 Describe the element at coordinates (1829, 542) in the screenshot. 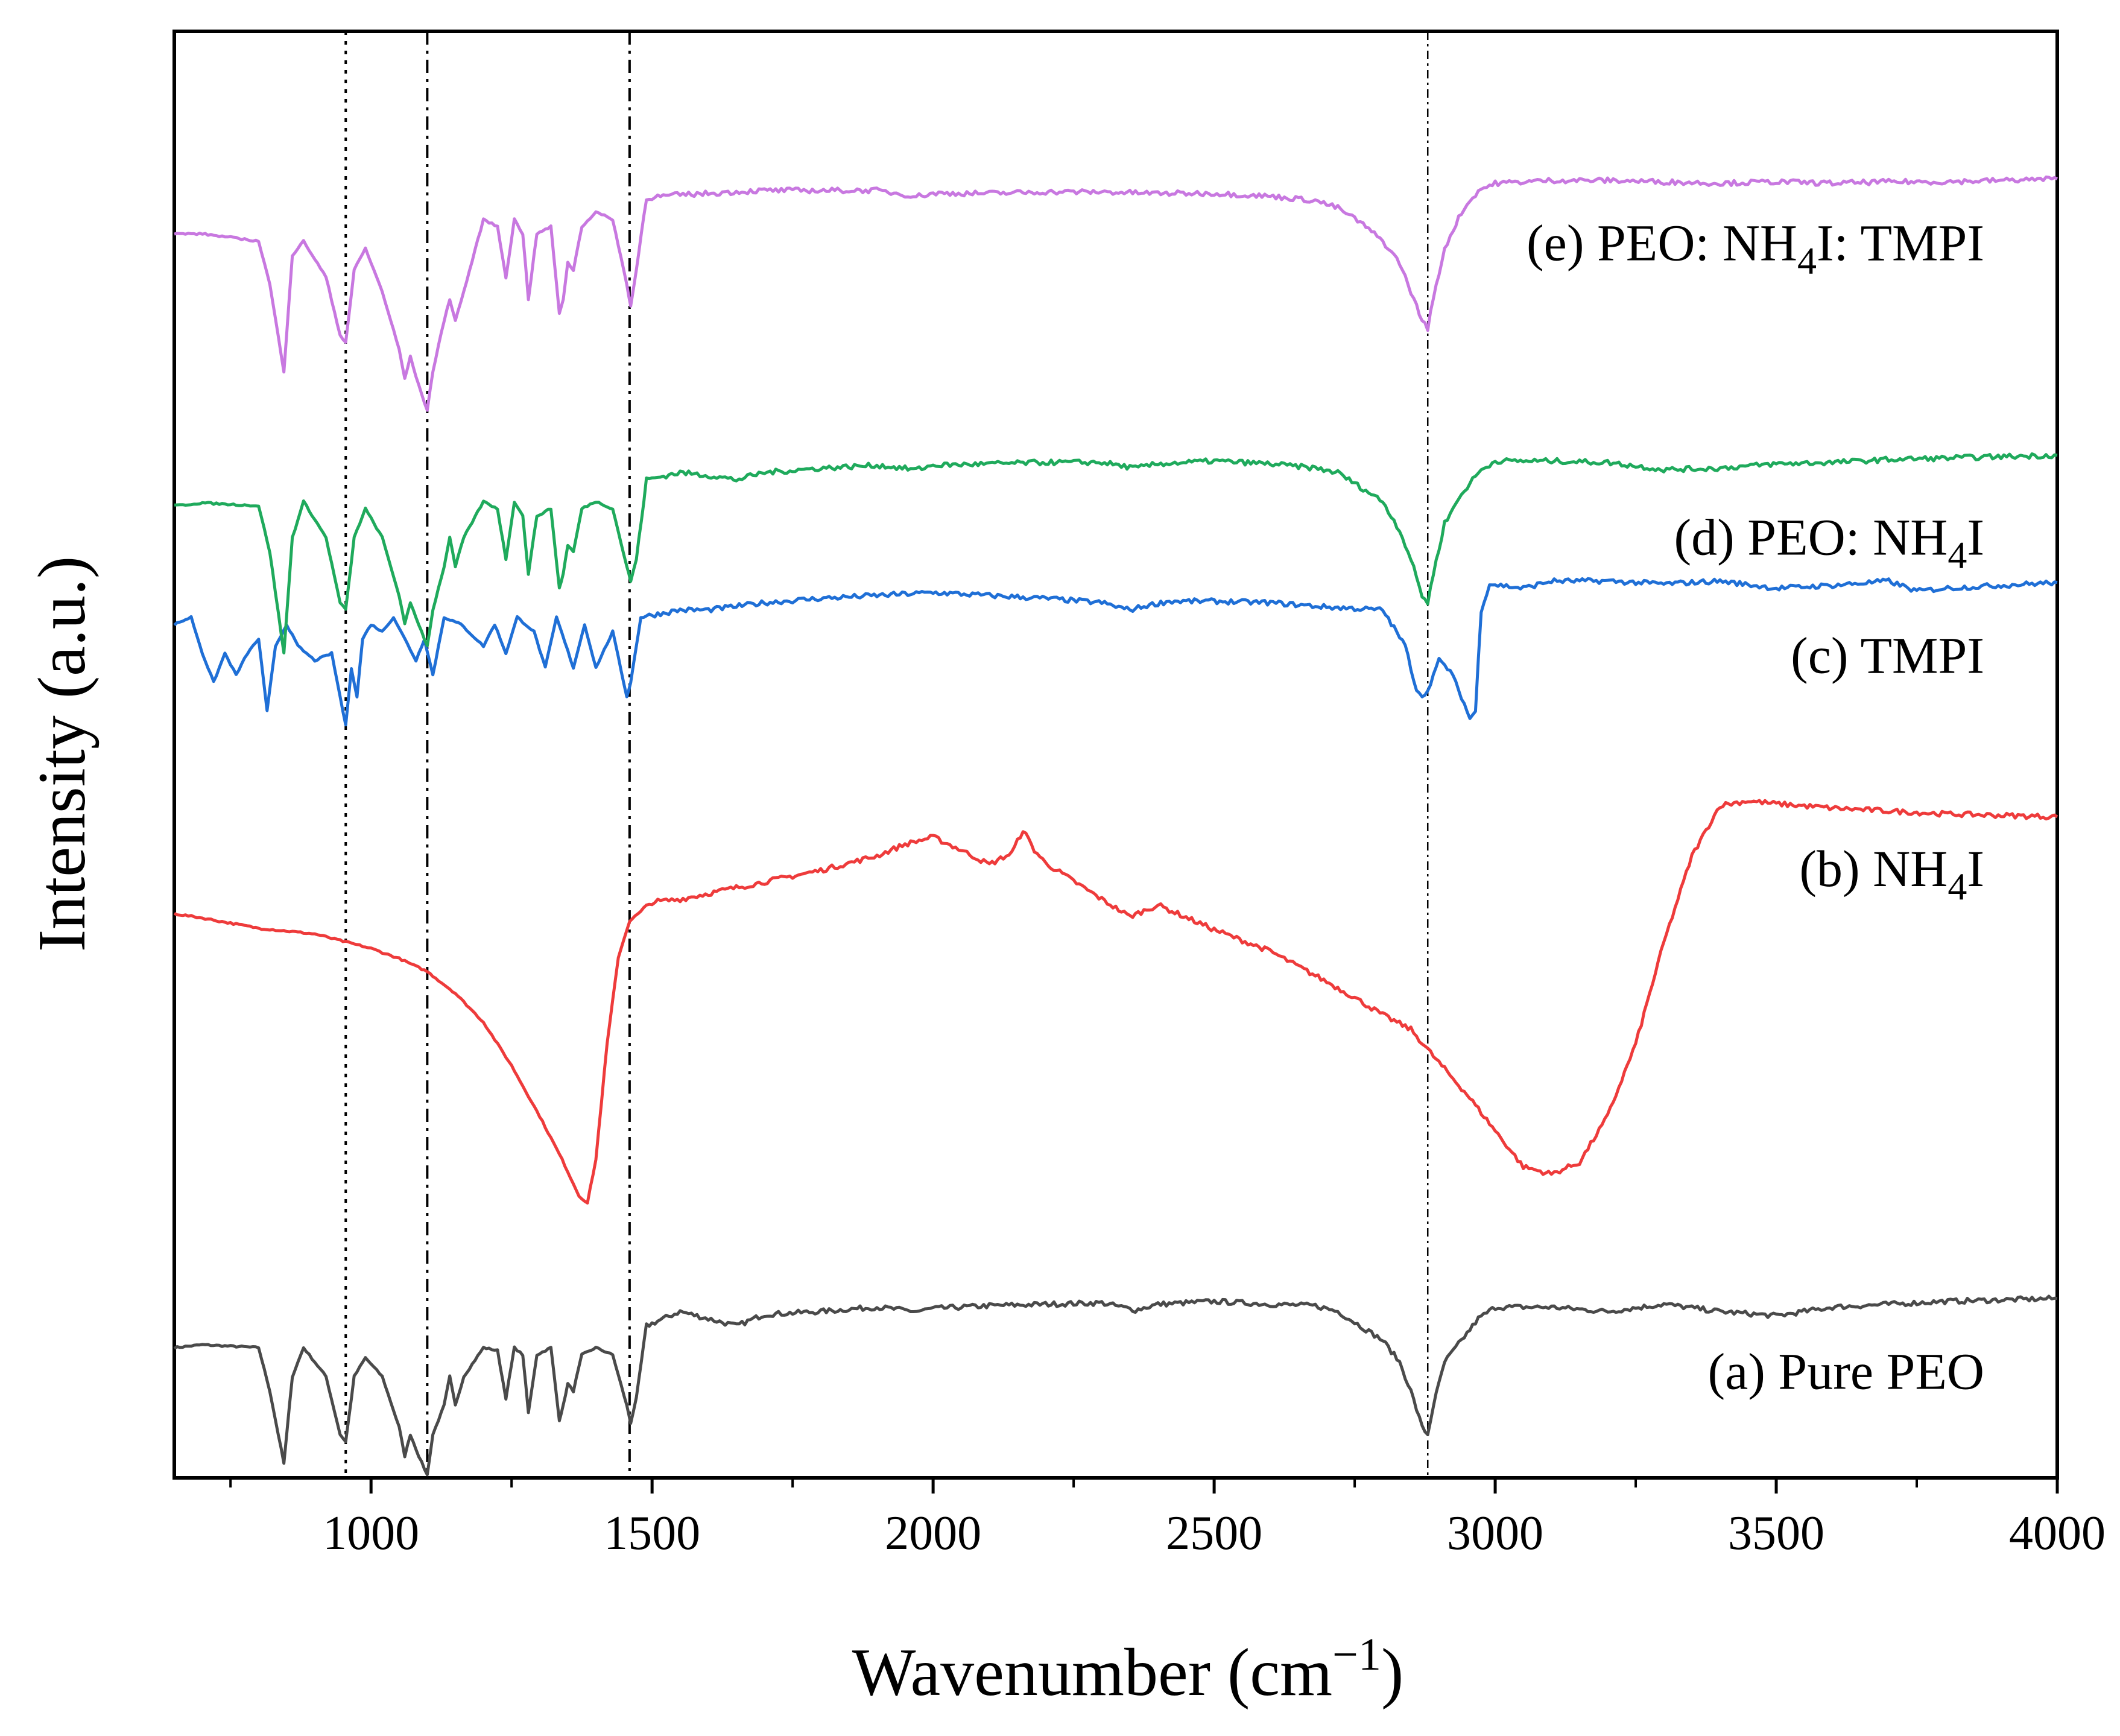

I see `series-label-d: (d) PEO: NH4I` at that location.